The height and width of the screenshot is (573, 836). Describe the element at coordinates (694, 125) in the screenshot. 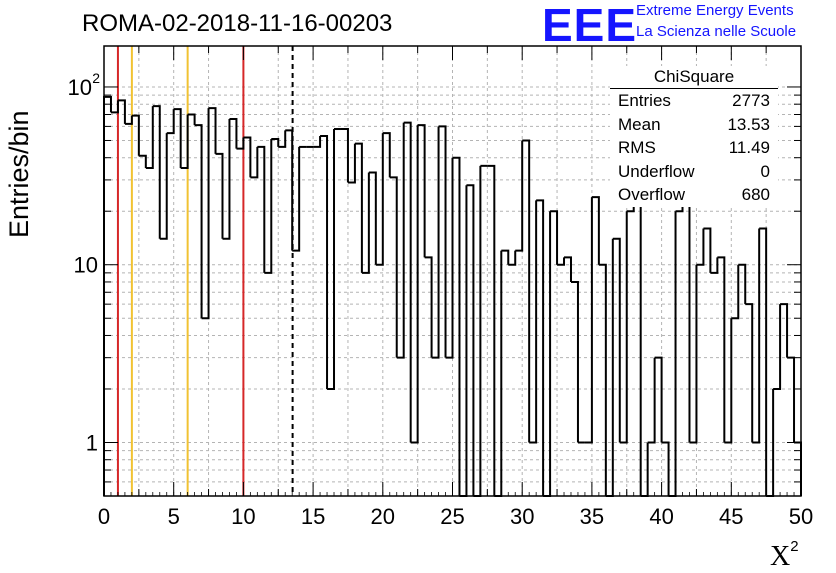

I see `stats-row-mean: Mean 13.53` at that location.